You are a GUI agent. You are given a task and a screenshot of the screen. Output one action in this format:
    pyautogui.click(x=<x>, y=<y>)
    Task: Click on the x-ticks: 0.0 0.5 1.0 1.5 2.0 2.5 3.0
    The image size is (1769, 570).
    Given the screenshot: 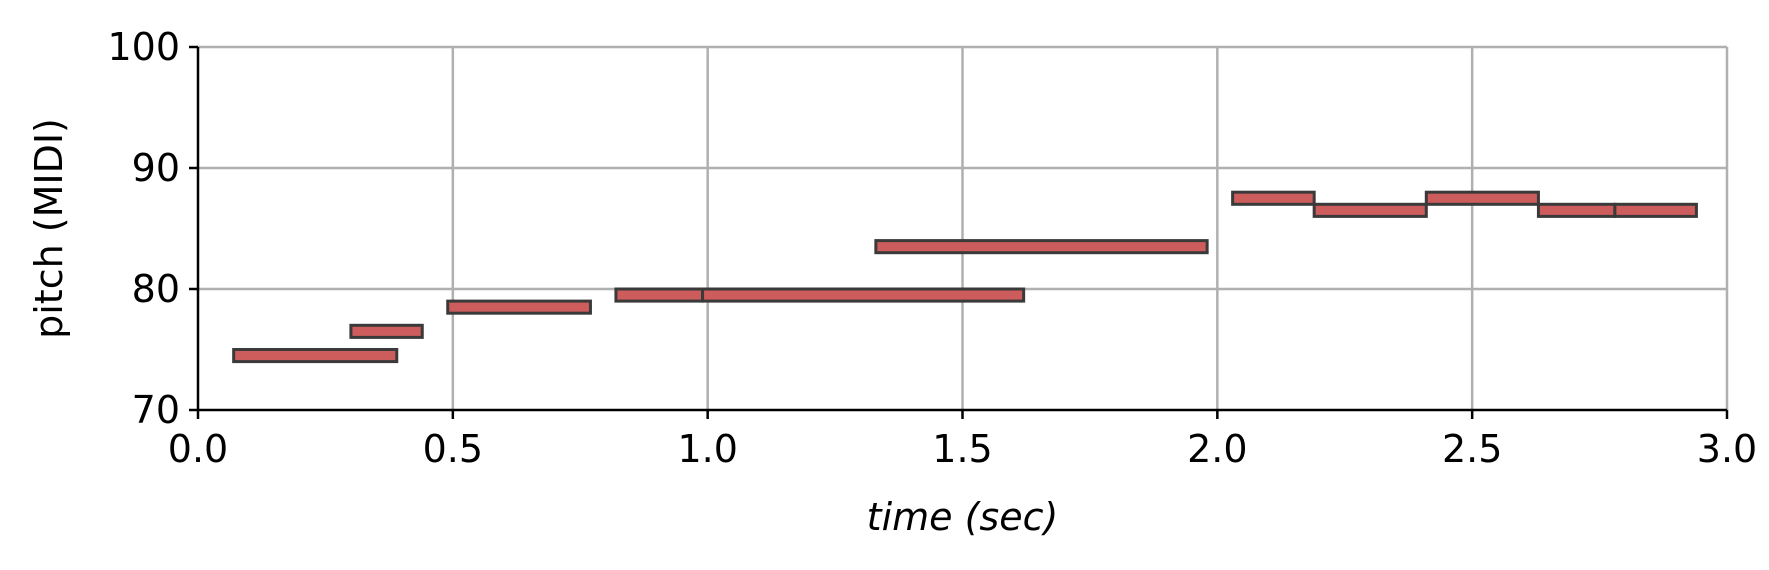 What is the action you would take?
    pyautogui.click(x=962, y=440)
    